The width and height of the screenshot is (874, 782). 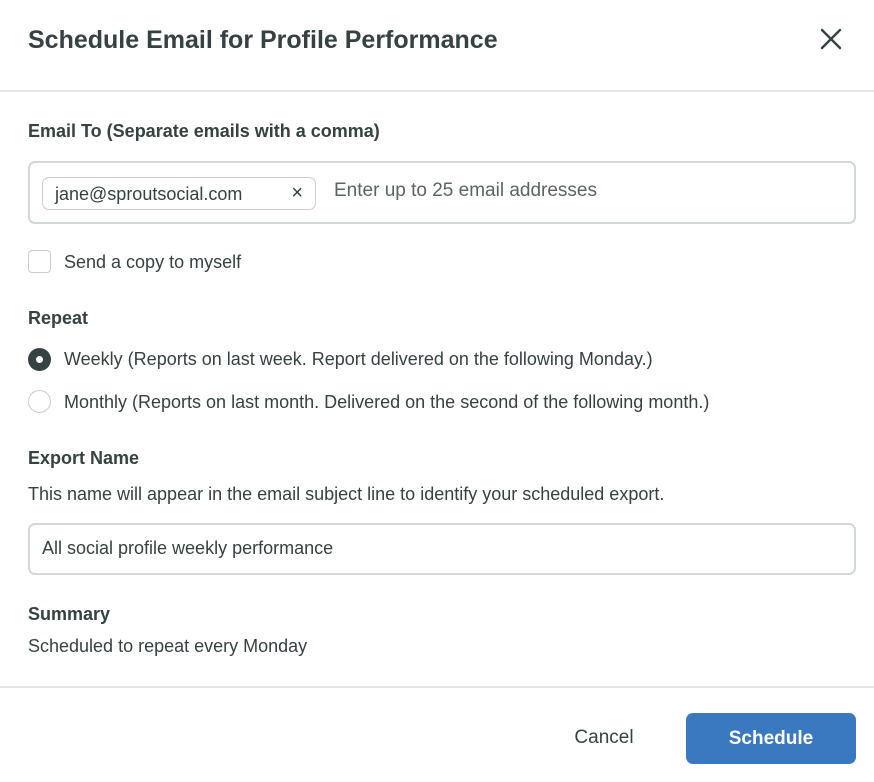 I want to click on close-icon, so click(x=831, y=39).